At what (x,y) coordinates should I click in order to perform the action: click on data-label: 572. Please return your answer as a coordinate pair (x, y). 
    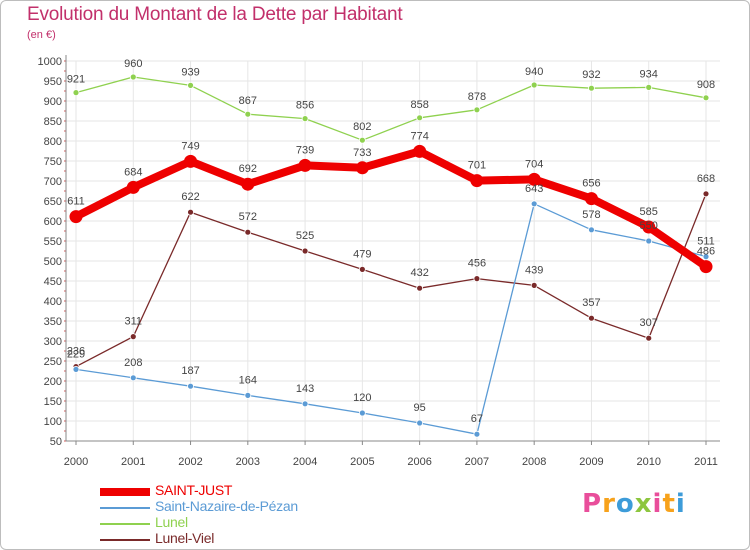
    Looking at the image, I should click on (248, 217).